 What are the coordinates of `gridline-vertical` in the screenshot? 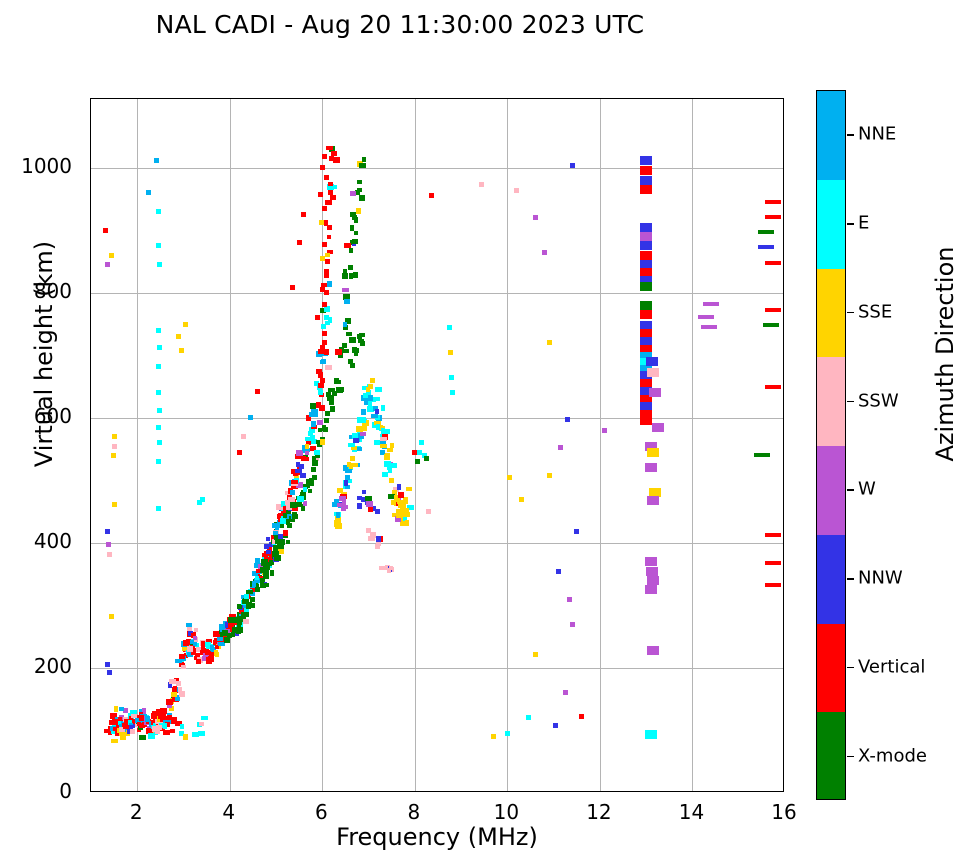 It's located at (138, 445).